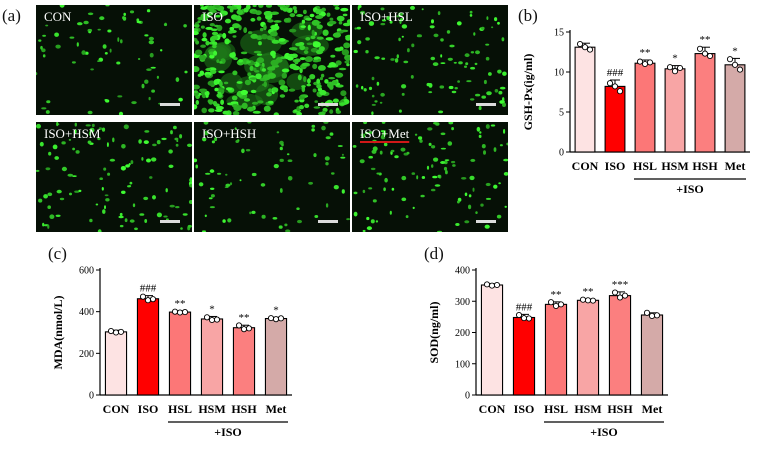  I want to click on group-label: +ISO, so click(604, 432).